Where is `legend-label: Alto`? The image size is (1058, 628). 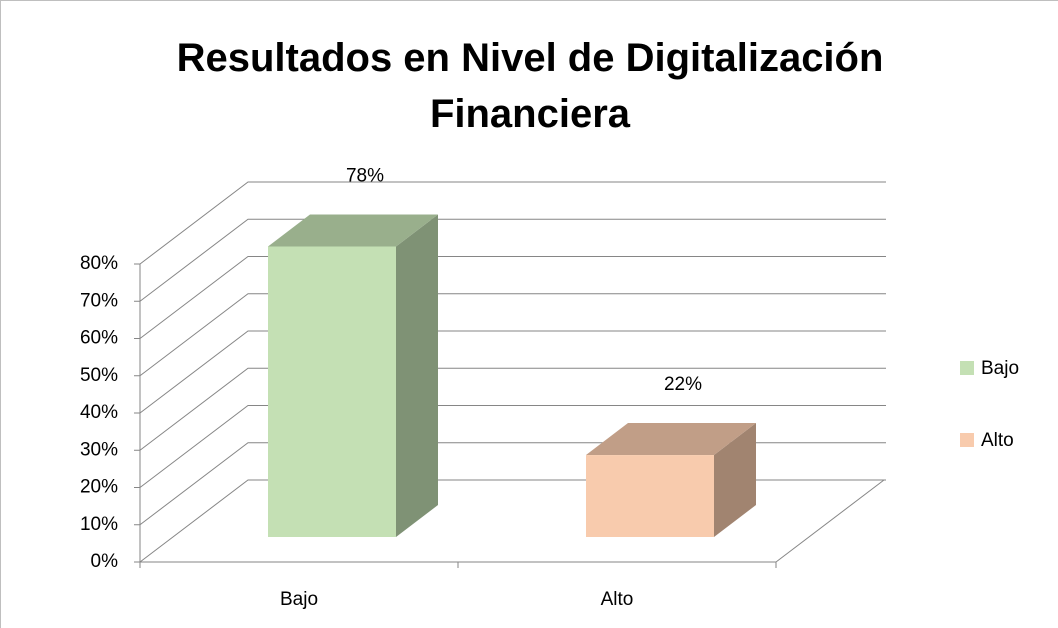
legend-label: Alto is located at coordinates (997, 440).